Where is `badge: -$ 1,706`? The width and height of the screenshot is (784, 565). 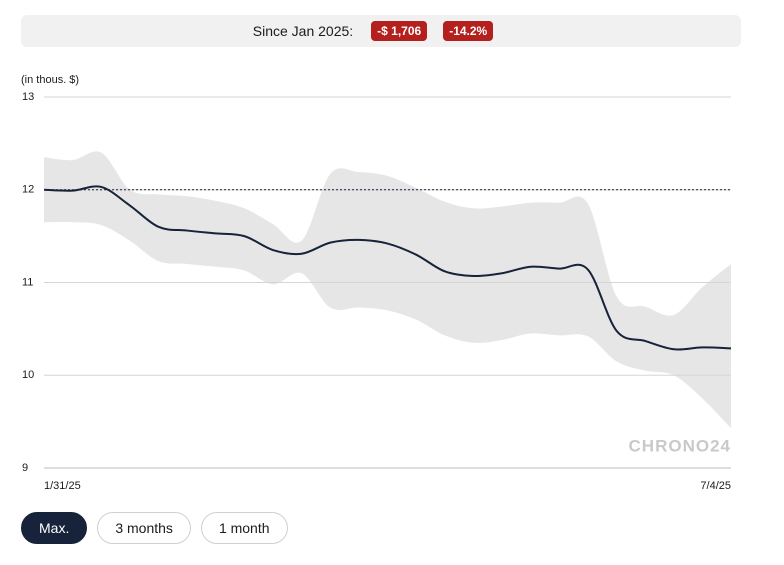 badge: -$ 1,706 is located at coordinates (399, 31).